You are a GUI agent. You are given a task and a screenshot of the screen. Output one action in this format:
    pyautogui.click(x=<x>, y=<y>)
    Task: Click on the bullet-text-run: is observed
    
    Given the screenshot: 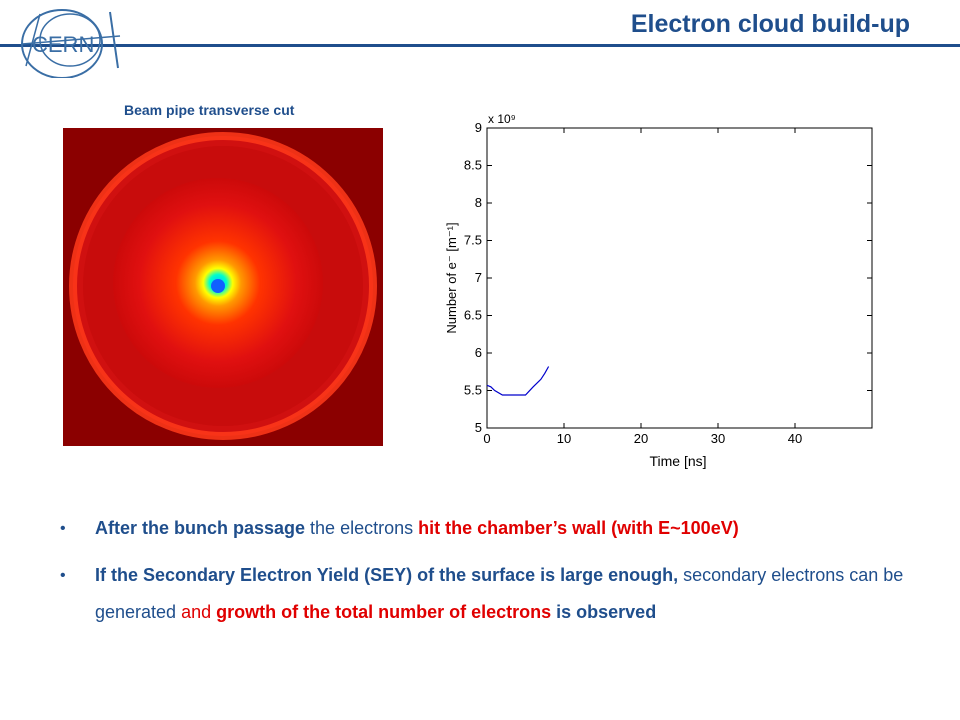 What is the action you would take?
    pyautogui.click(x=604, y=612)
    